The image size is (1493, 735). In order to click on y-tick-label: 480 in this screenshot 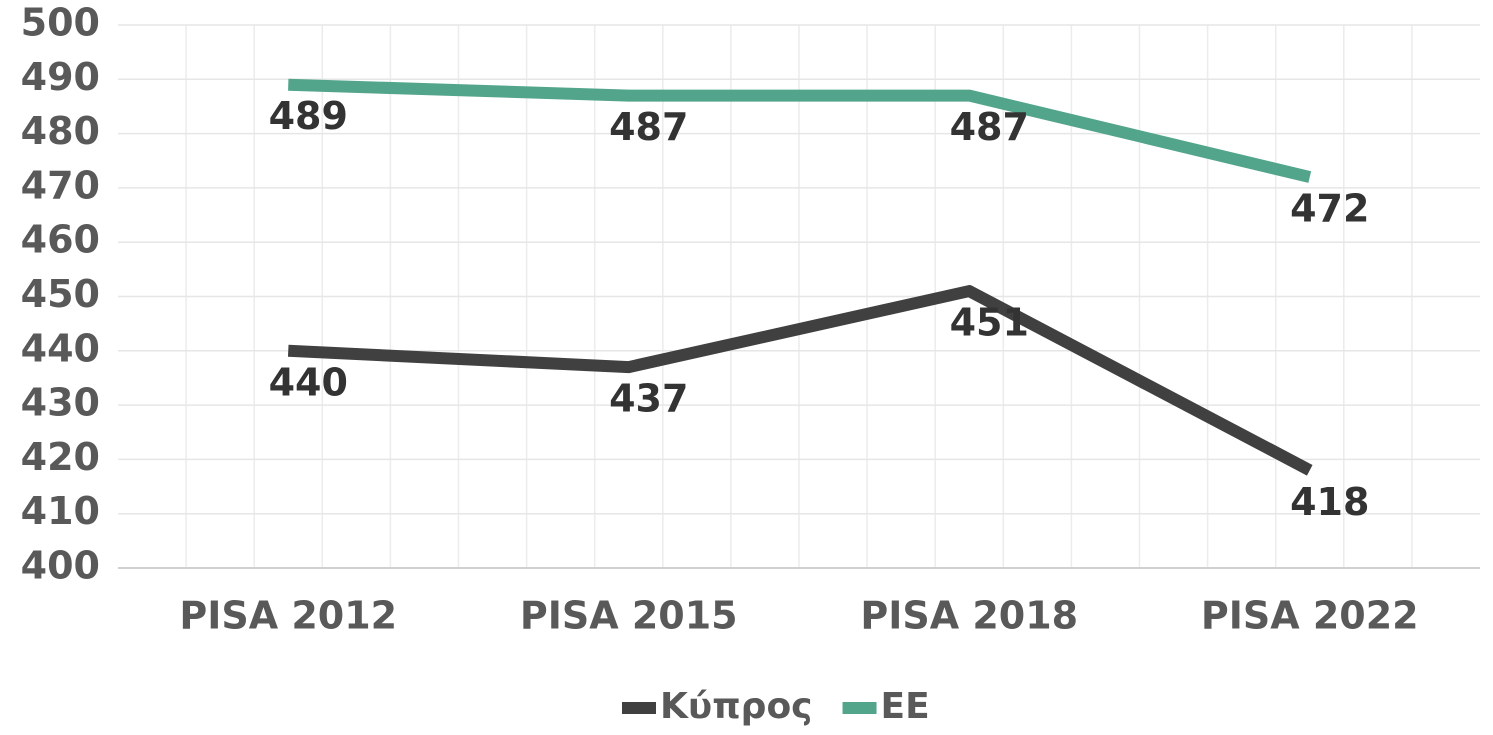, I will do `click(60, 131)`.